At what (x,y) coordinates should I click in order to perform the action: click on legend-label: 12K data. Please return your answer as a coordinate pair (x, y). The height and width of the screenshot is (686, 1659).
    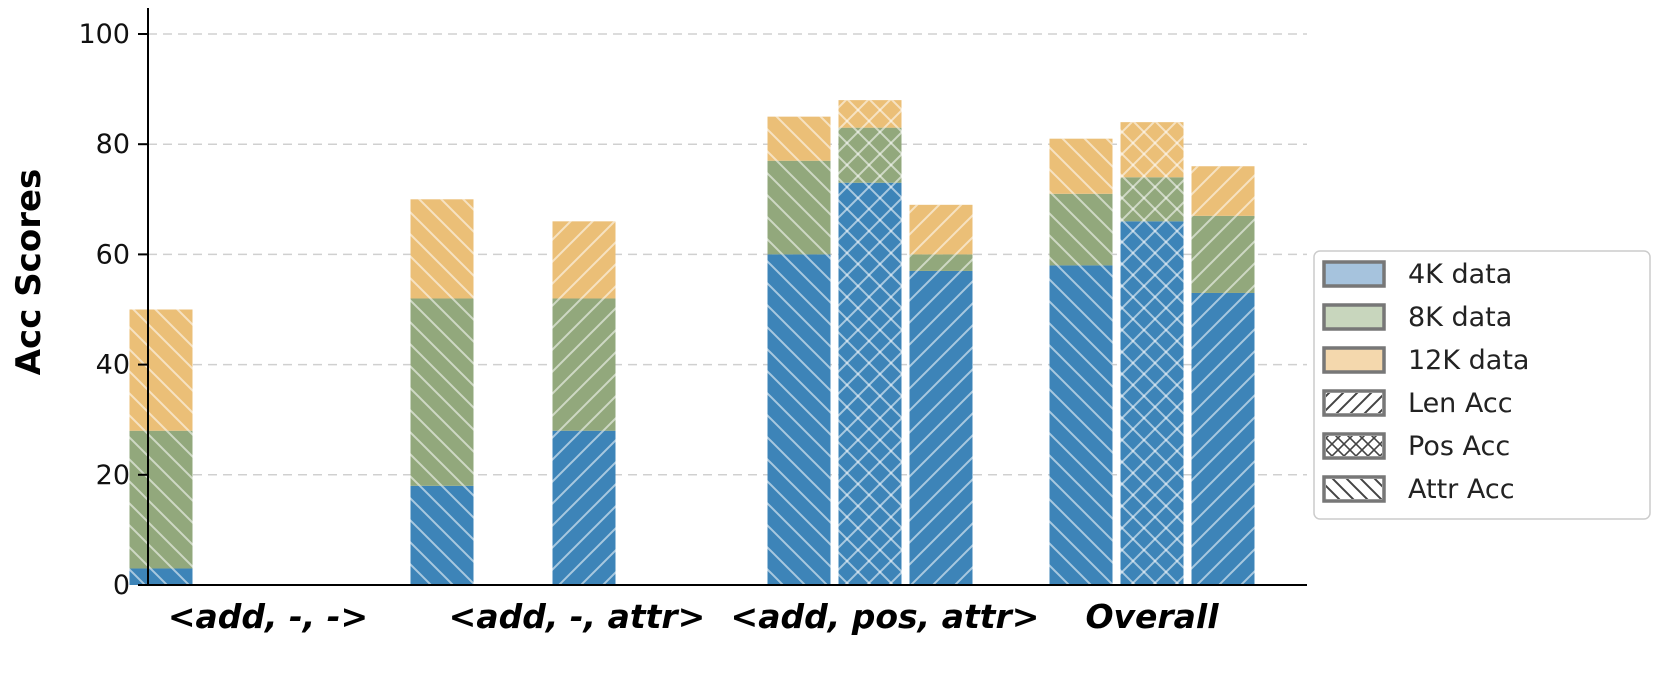
    Looking at the image, I should click on (1468, 360).